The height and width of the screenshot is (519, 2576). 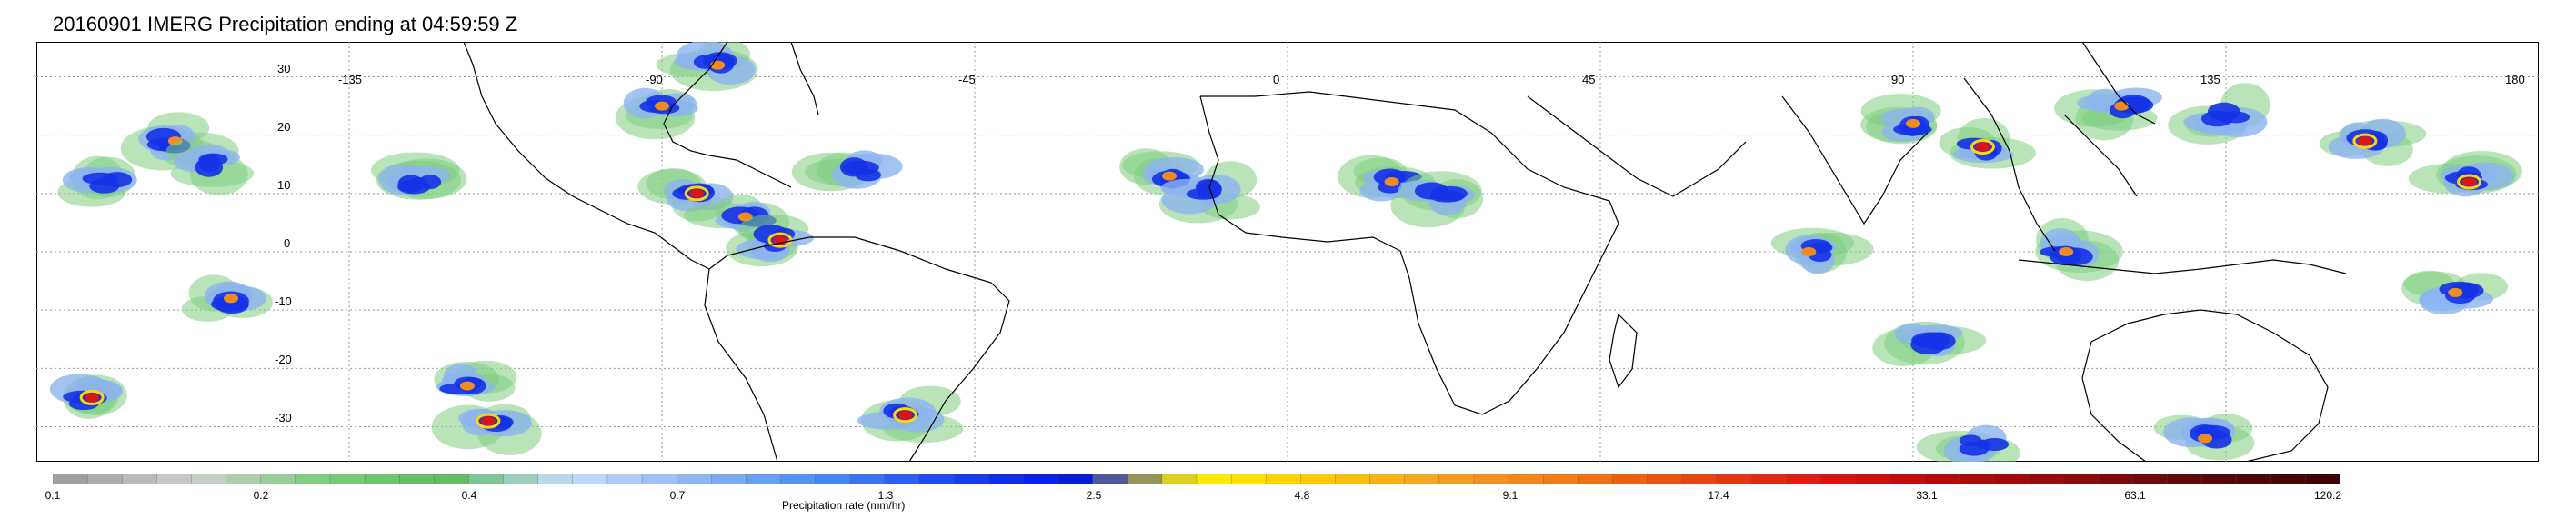 What do you see at coordinates (2515, 79) in the screenshot?
I see `lon-label-180: 180` at bounding box center [2515, 79].